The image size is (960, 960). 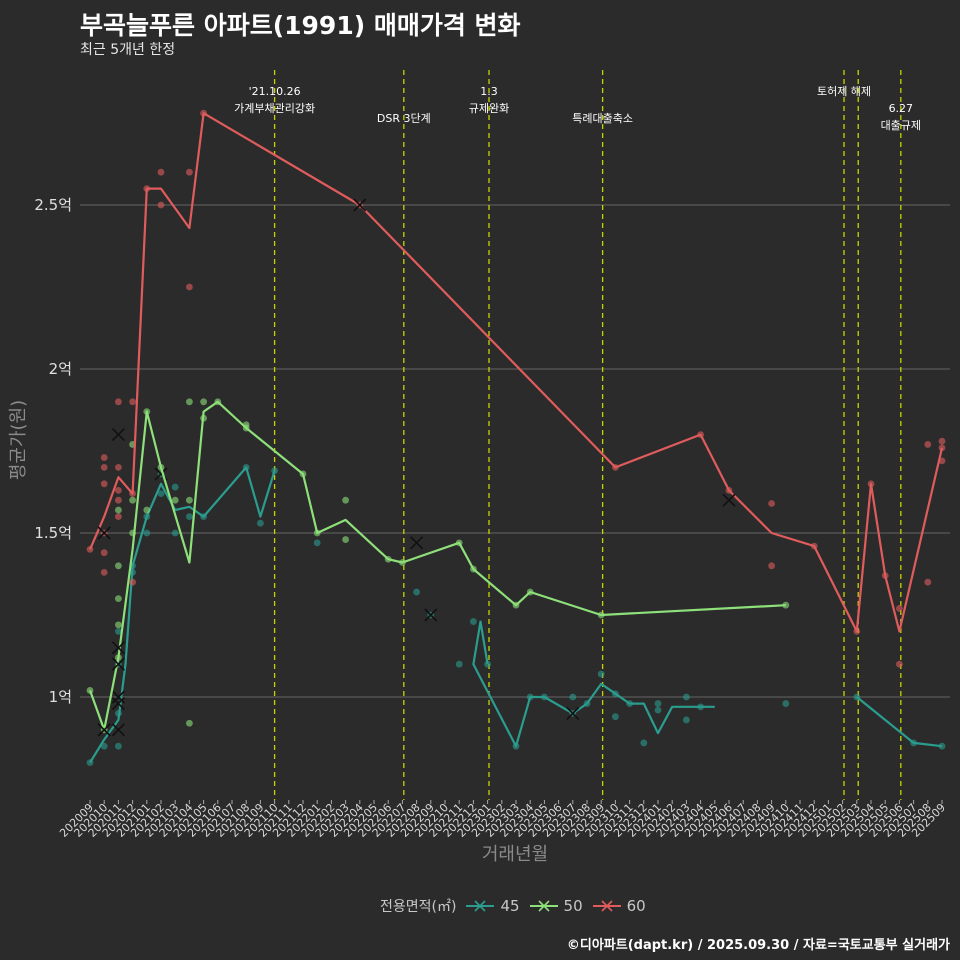 I want to click on y-axis-label: 평균가(원), so click(x=18, y=440).